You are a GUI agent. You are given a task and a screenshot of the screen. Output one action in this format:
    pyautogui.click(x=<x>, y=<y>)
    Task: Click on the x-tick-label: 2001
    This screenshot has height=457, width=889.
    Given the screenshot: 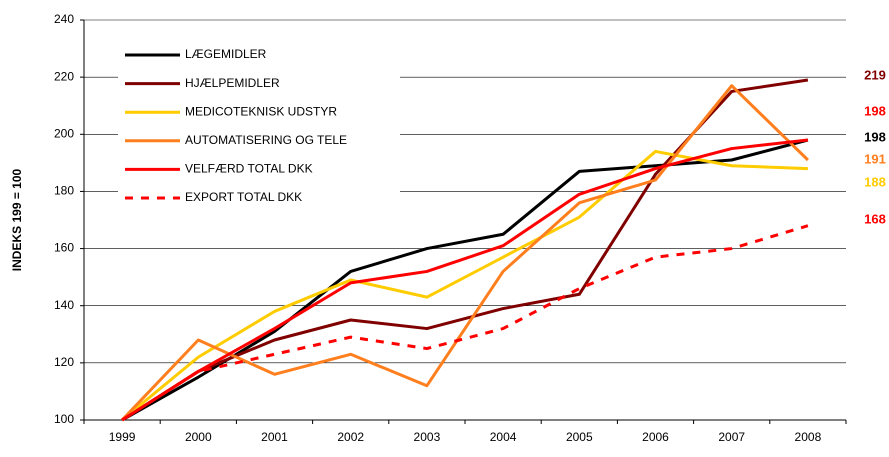 What is the action you would take?
    pyautogui.click(x=274, y=437)
    